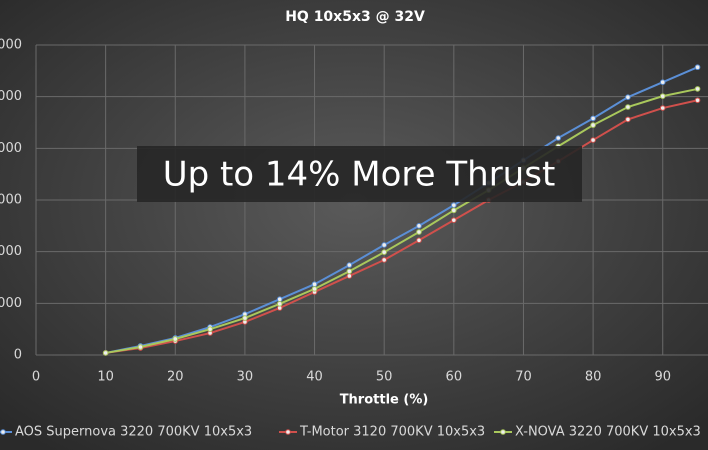 The image size is (708, 450). I want to click on y-tick-label: 4000, so click(11, 148).